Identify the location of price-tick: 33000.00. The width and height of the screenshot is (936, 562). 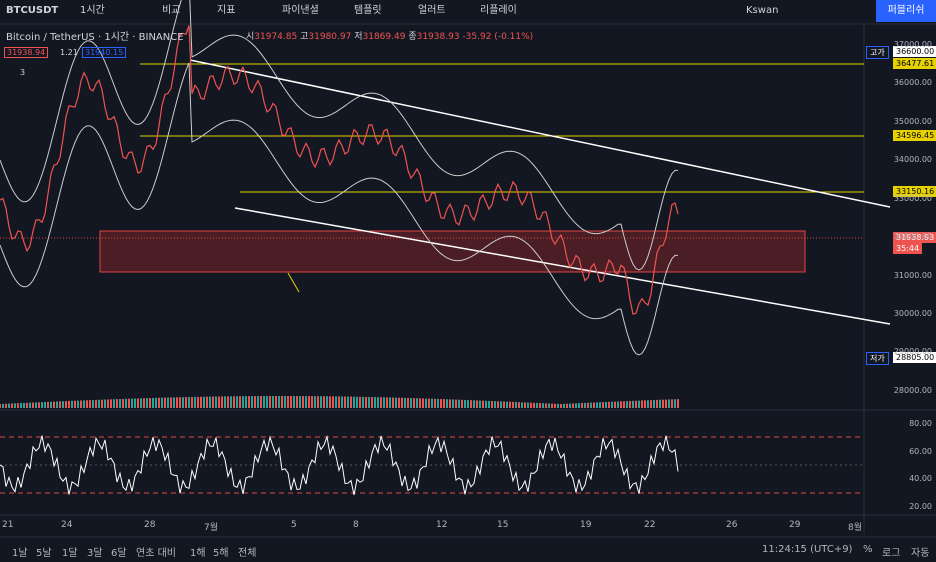
(912, 198).